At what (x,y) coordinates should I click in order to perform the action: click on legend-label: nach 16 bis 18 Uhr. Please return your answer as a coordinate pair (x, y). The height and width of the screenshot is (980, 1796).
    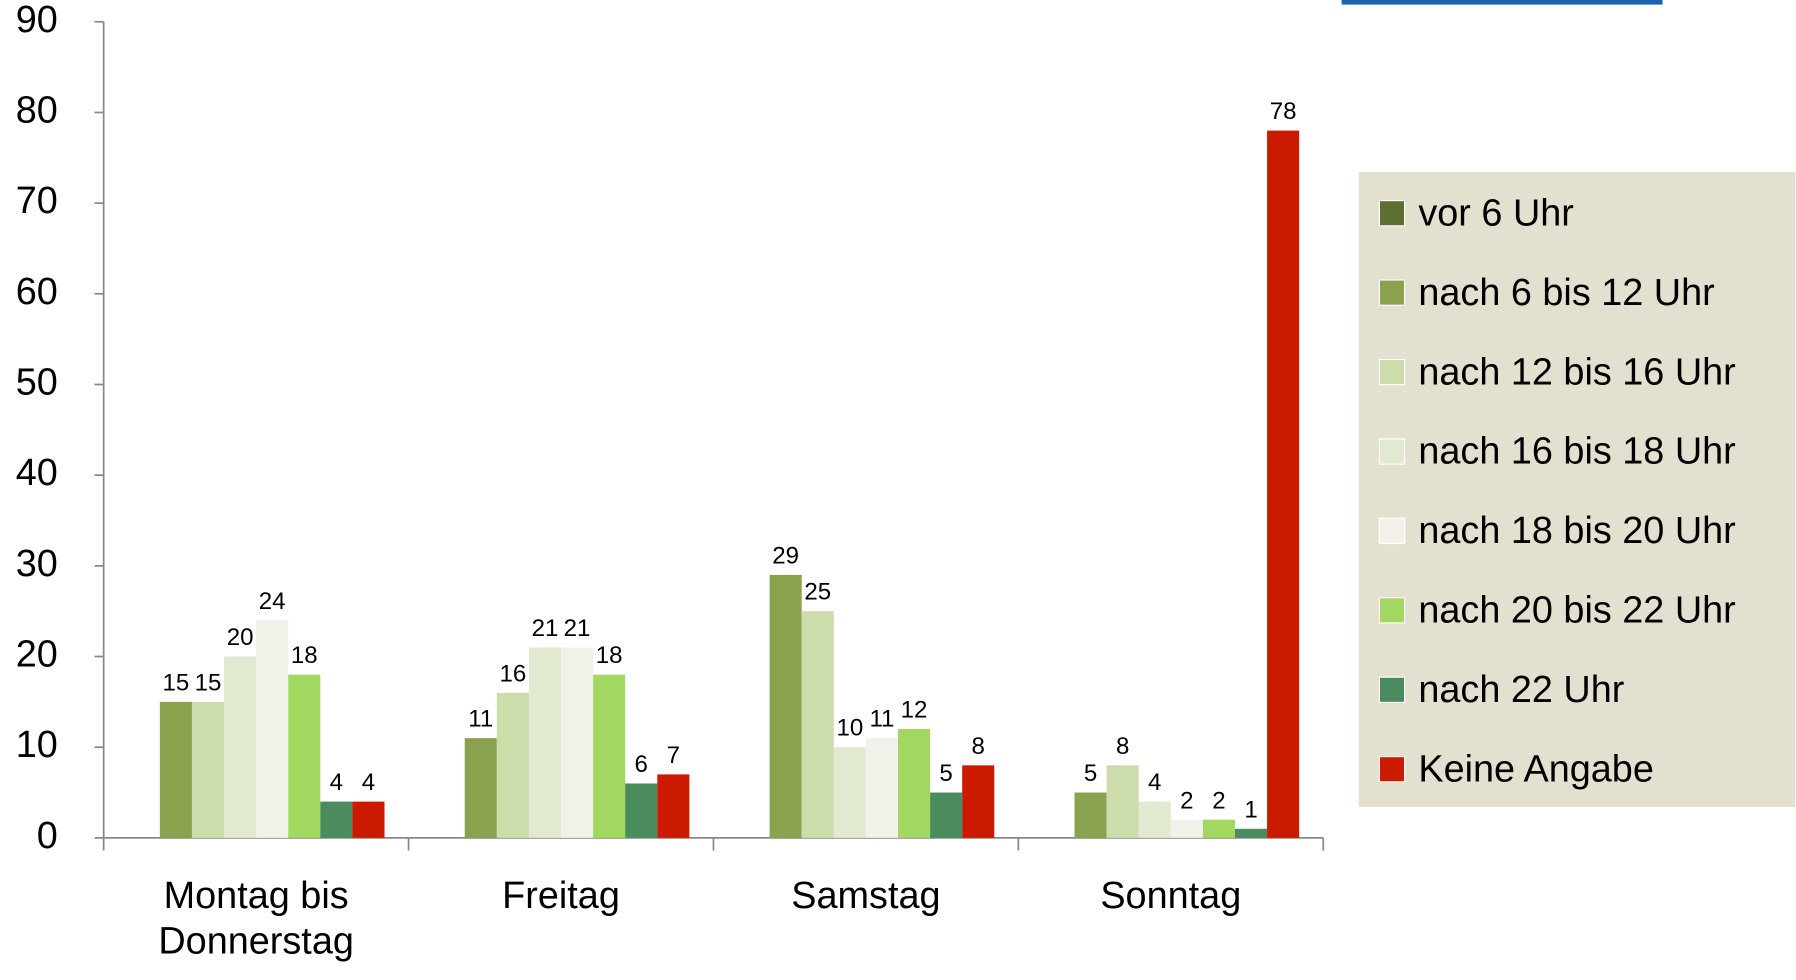
    Looking at the image, I should click on (1576, 452).